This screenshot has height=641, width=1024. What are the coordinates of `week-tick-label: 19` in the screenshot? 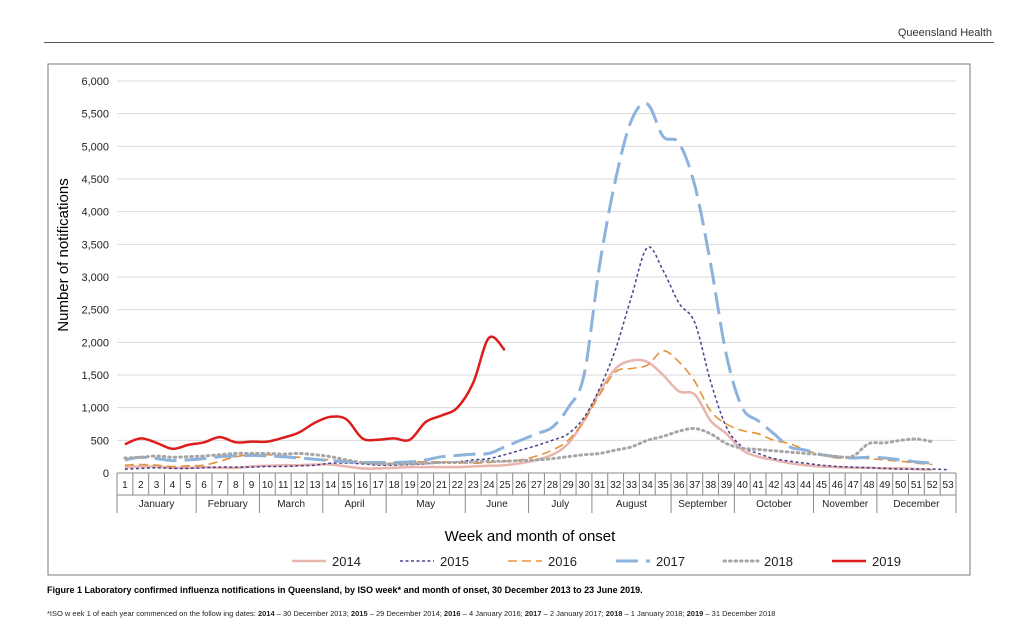 It's located at (410, 485).